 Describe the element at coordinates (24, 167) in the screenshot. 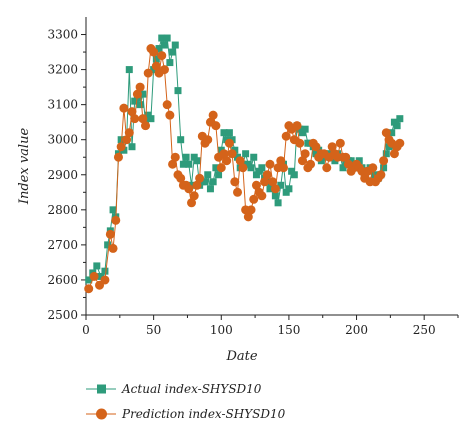

I see `y-axis-title: Index value` at that location.